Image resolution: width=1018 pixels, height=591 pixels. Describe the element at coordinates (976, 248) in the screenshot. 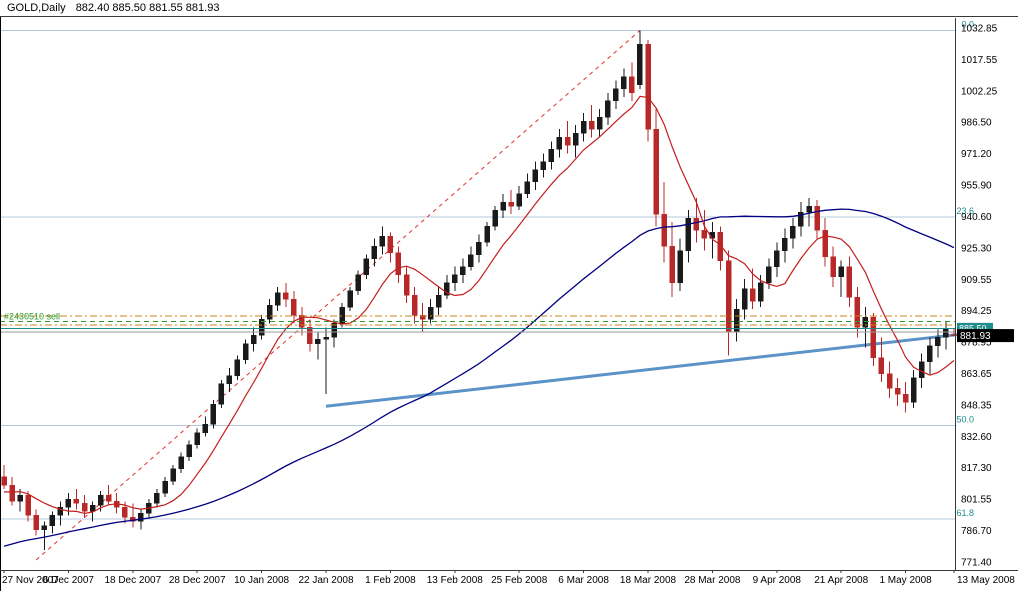

I see `price-axis-label: 925.30` at that location.